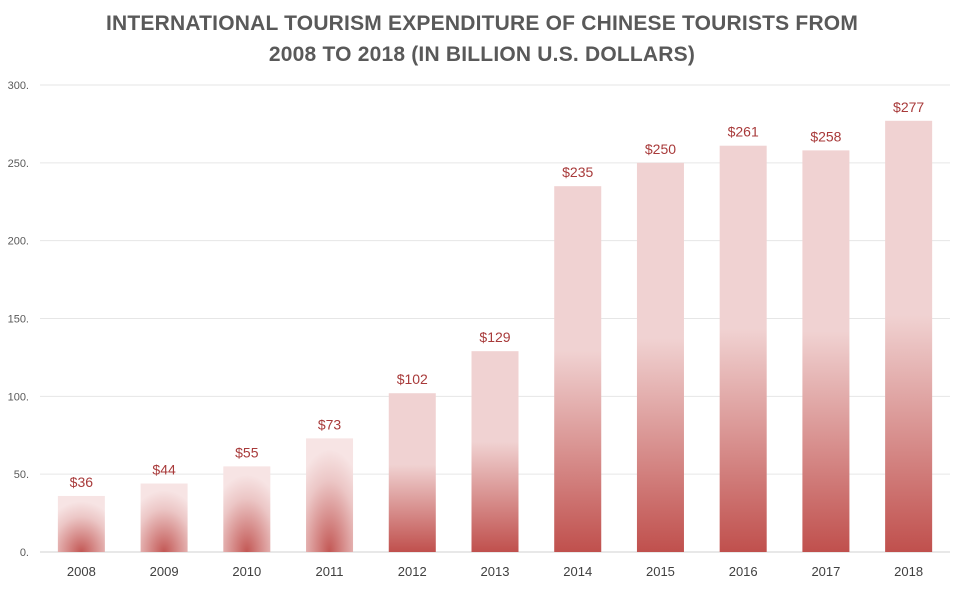  Describe the element at coordinates (660, 149) in the screenshot. I see `data-label: $250` at that location.